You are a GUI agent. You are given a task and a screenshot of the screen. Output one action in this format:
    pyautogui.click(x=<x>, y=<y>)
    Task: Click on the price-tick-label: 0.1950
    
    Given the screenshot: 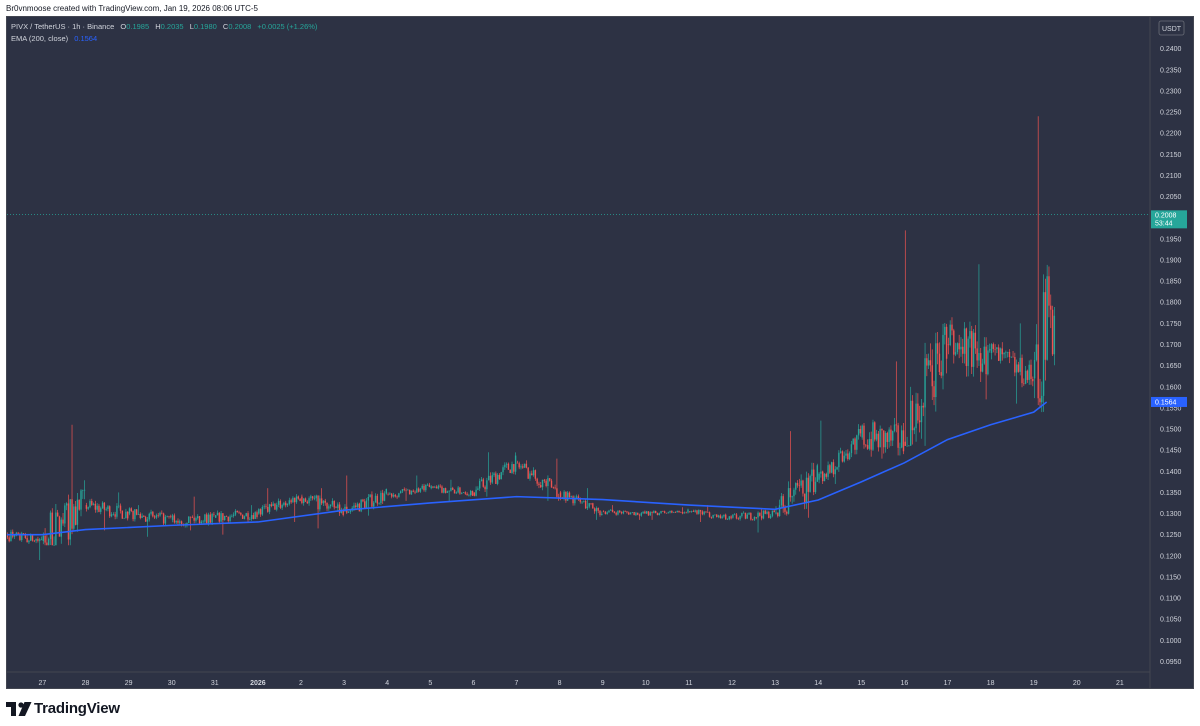 What is the action you would take?
    pyautogui.click(x=1171, y=239)
    